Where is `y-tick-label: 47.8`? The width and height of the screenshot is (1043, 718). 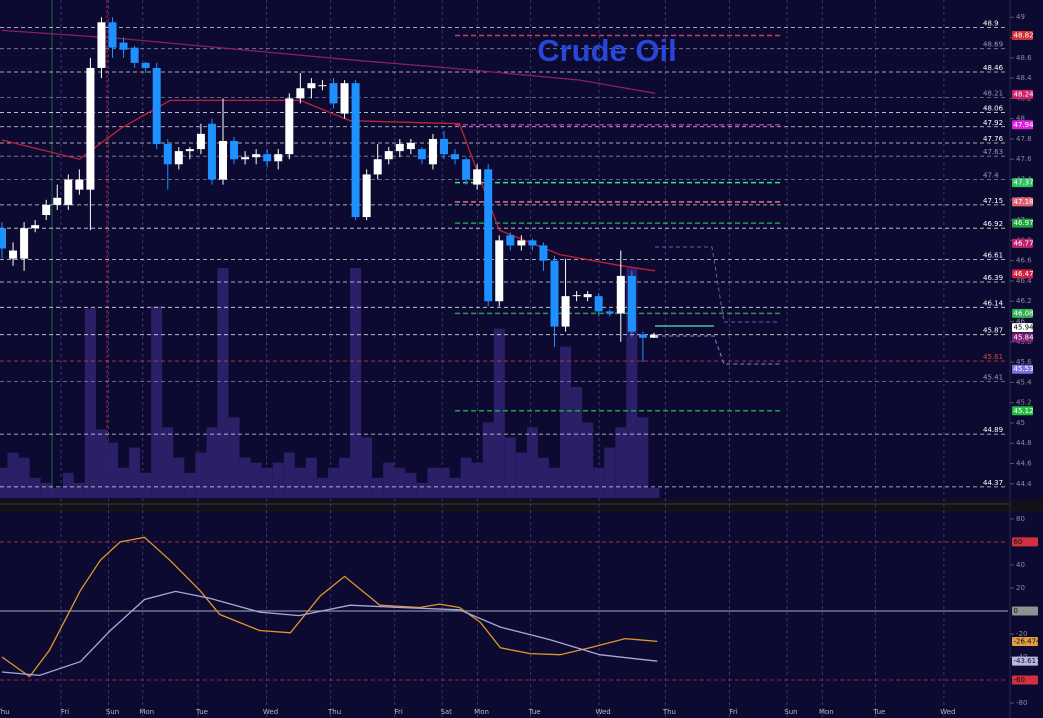
y-tick-label: 47.8 is located at coordinates (1024, 139).